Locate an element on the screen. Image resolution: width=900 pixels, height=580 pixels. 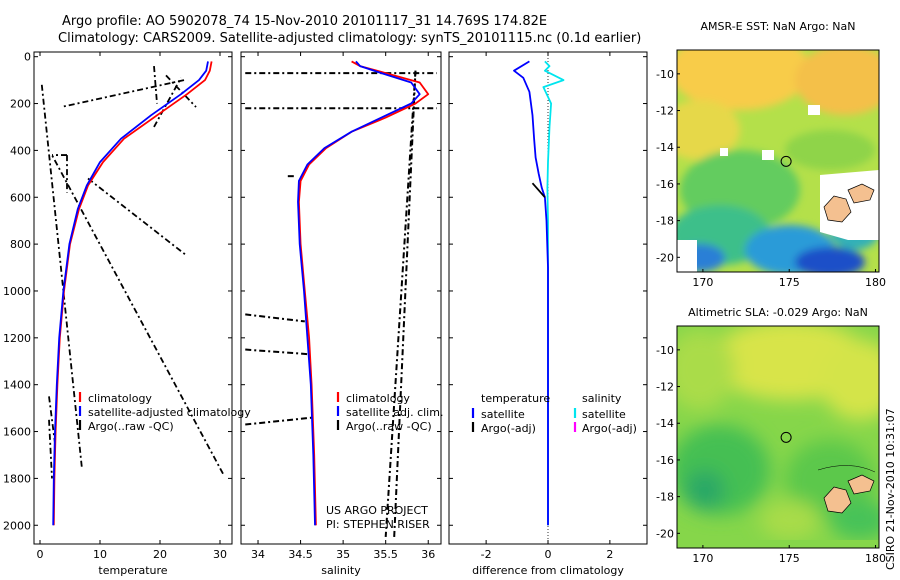
temperature-climatology-line is located at coordinates (132, 293).